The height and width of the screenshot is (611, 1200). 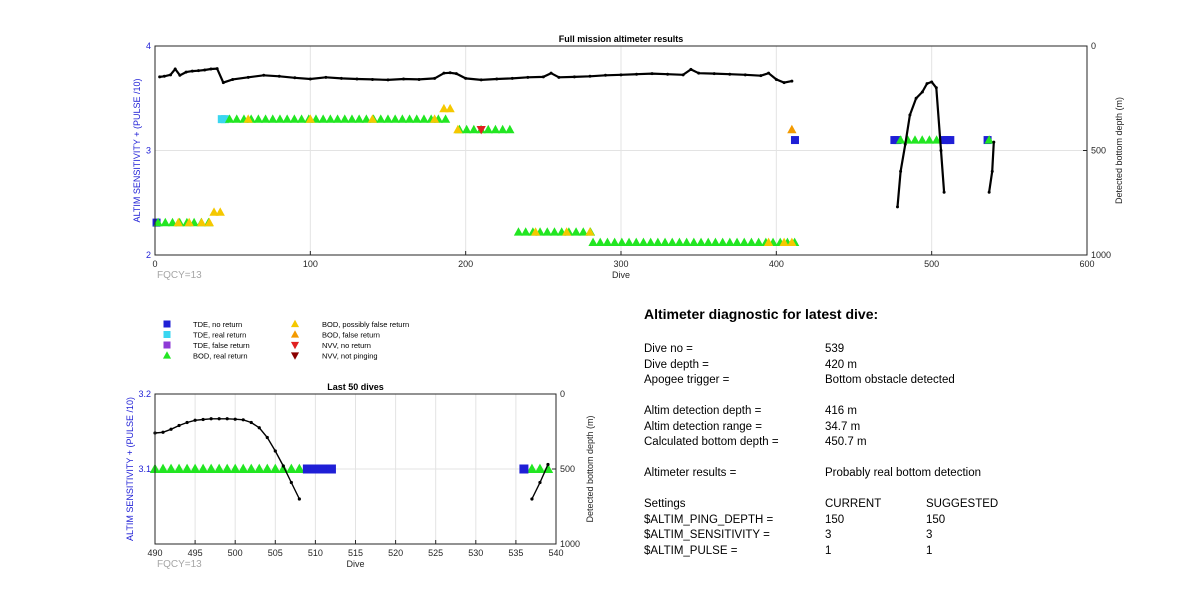 I want to click on ping-depth-row: $ALTIM_PING_DEPTH = 150 150, so click(x=904, y=521).